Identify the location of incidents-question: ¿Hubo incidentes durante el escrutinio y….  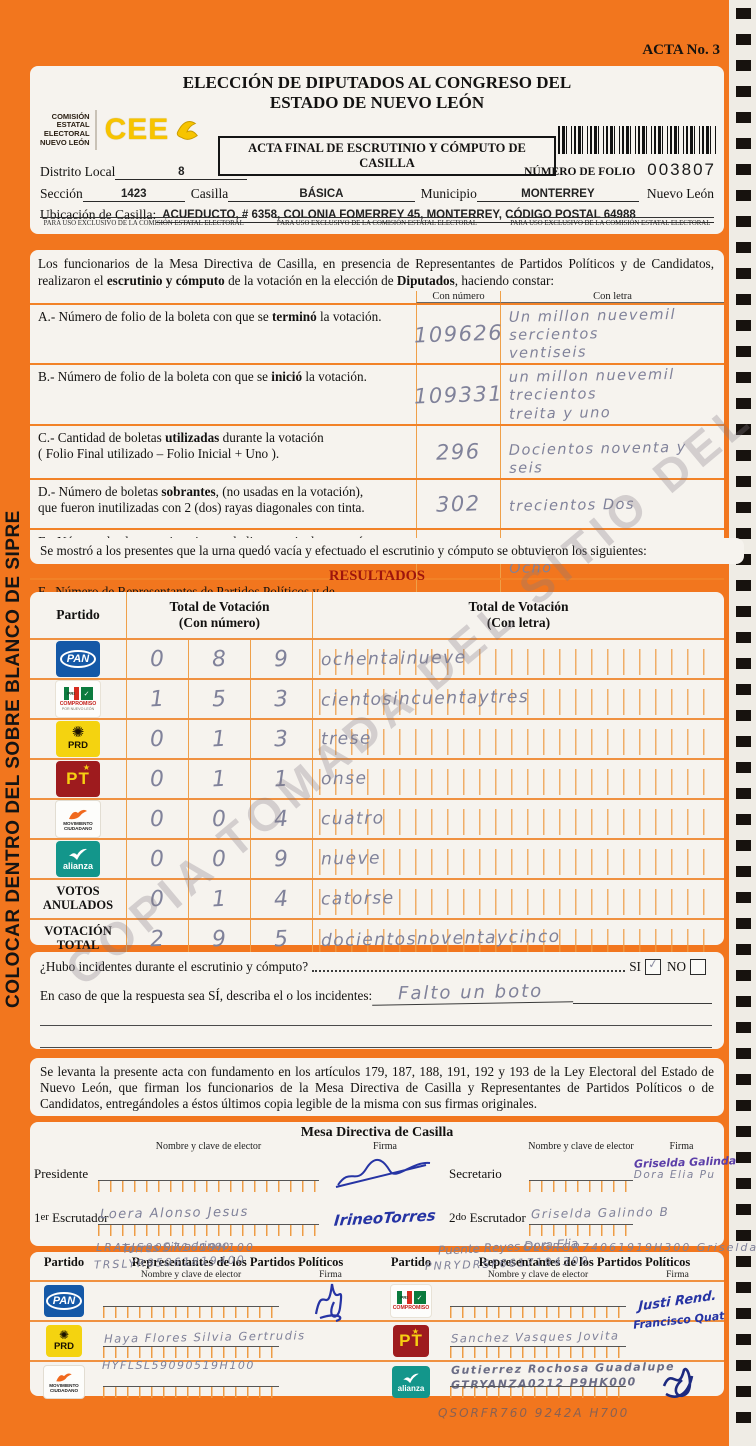
(174, 966).